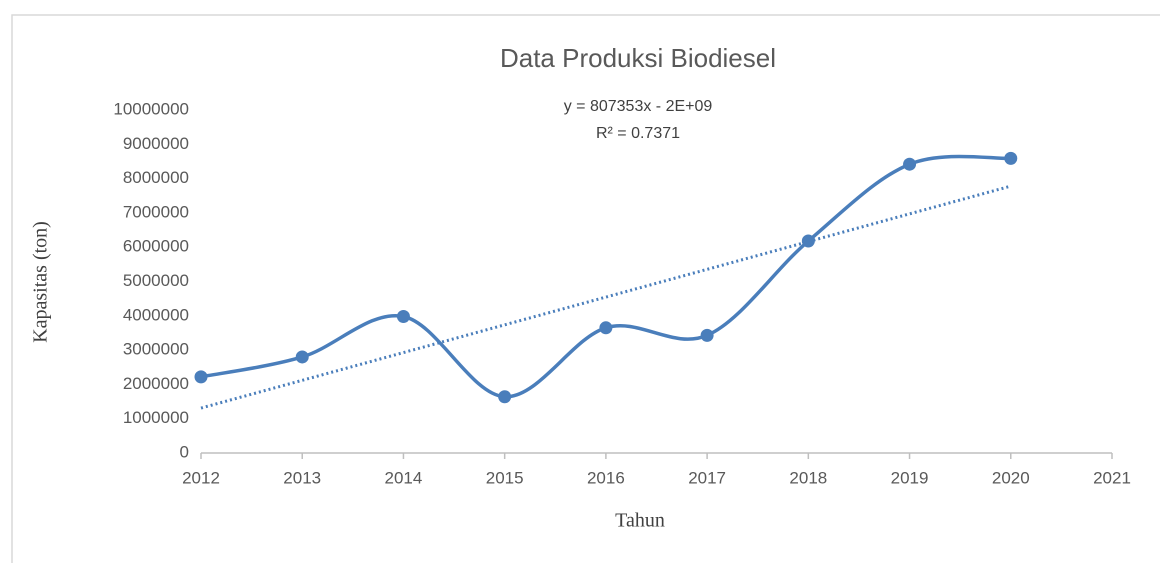  I want to click on x-tick-label: 2012, so click(201, 477).